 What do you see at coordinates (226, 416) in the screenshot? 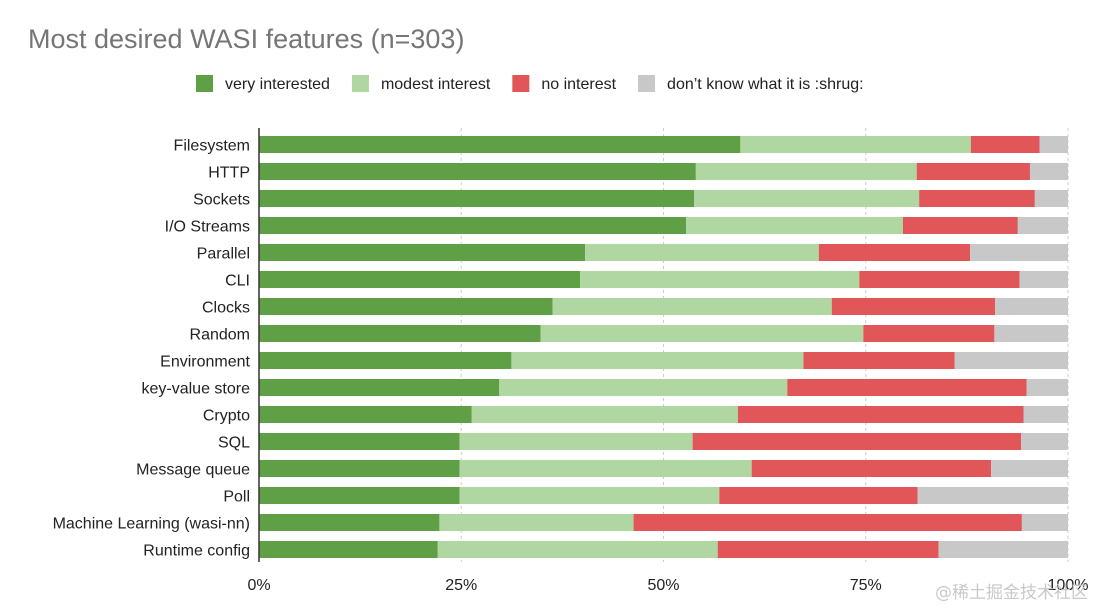
I see `category-label: Crypto` at bounding box center [226, 416].